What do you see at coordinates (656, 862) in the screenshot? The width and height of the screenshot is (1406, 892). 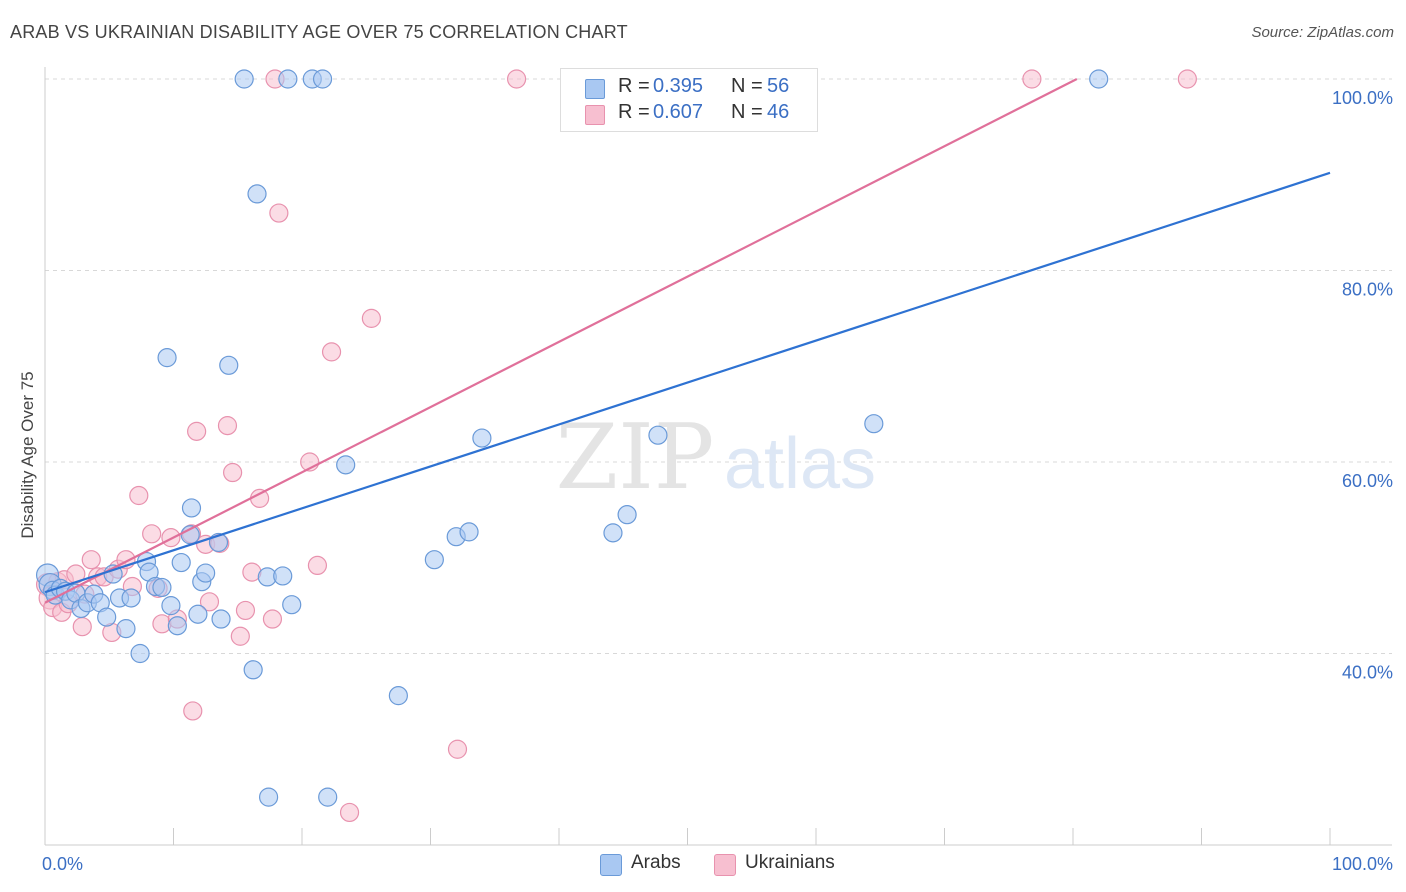 I see `legend-label: Arabs` at bounding box center [656, 862].